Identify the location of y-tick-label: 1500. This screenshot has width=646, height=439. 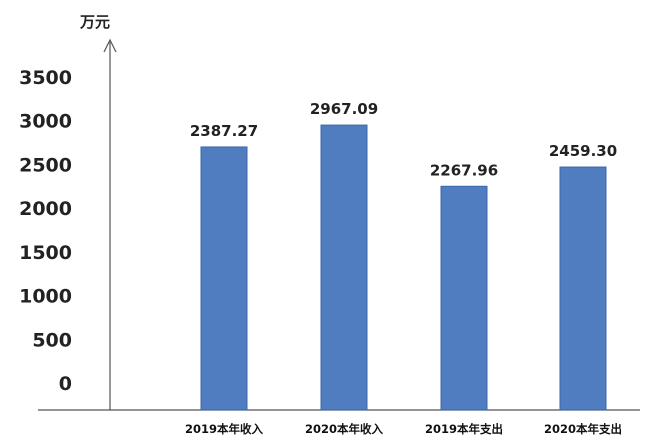
(45, 253).